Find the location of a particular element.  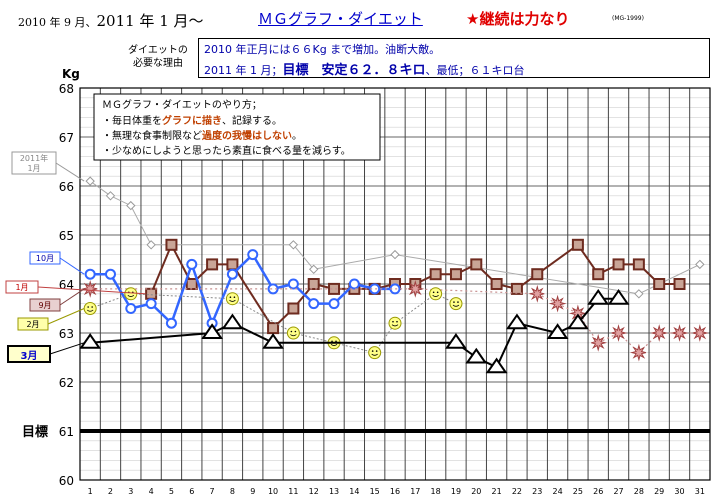

x-tick-label: 22 is located at coordinates (517, 491).